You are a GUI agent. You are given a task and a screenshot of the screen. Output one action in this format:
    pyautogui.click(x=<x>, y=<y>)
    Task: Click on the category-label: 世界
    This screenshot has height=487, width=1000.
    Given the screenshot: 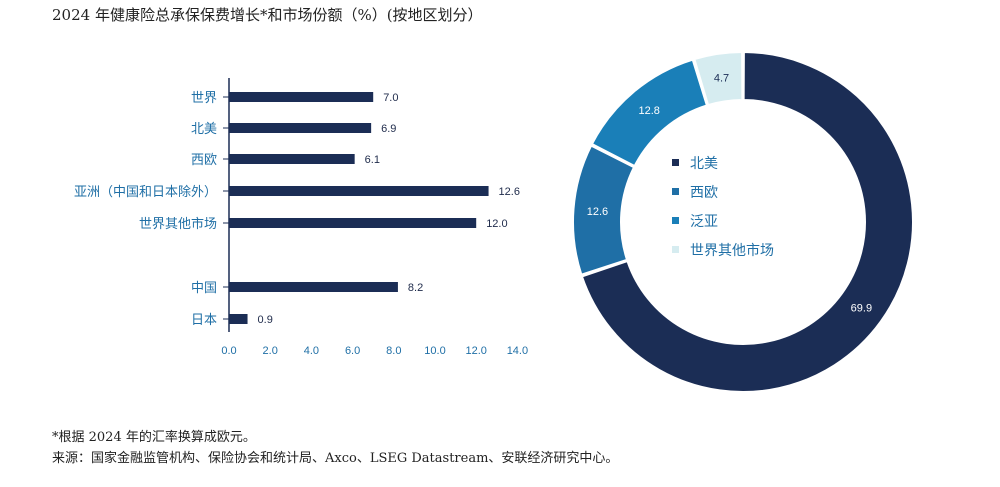 What is the action you would take?
    pyautogui.click(x=204, y=98)
    